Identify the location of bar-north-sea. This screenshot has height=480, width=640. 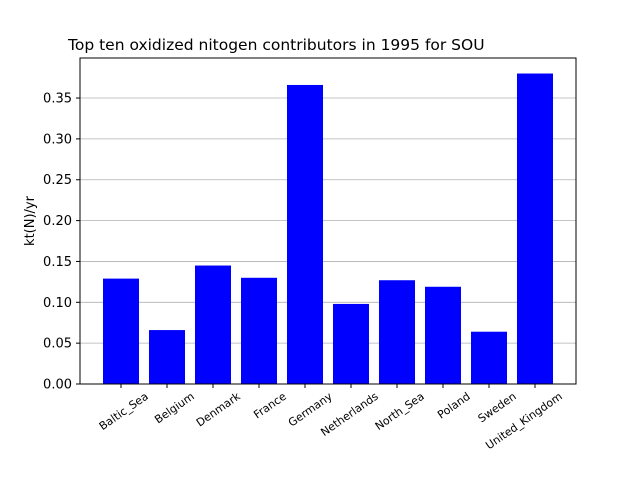
(397, 332).